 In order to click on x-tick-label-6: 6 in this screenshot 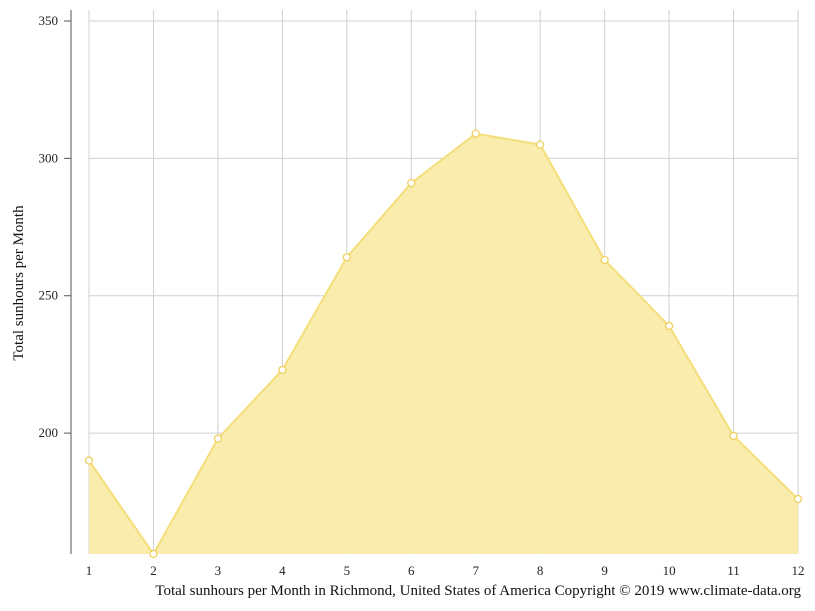, I will do `click(411, 570)`.